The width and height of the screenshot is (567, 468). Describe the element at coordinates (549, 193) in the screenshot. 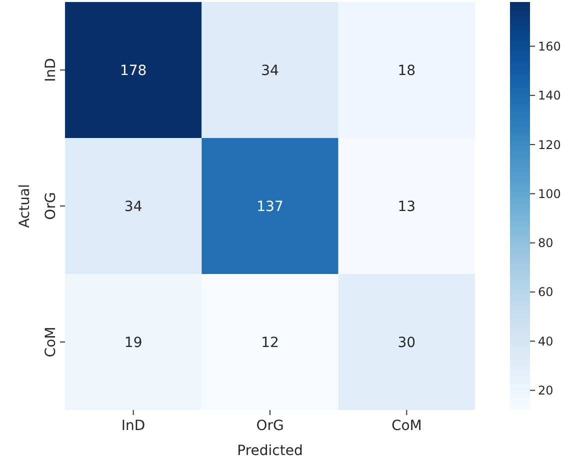

I see `color-bar-label: 100` at that location.